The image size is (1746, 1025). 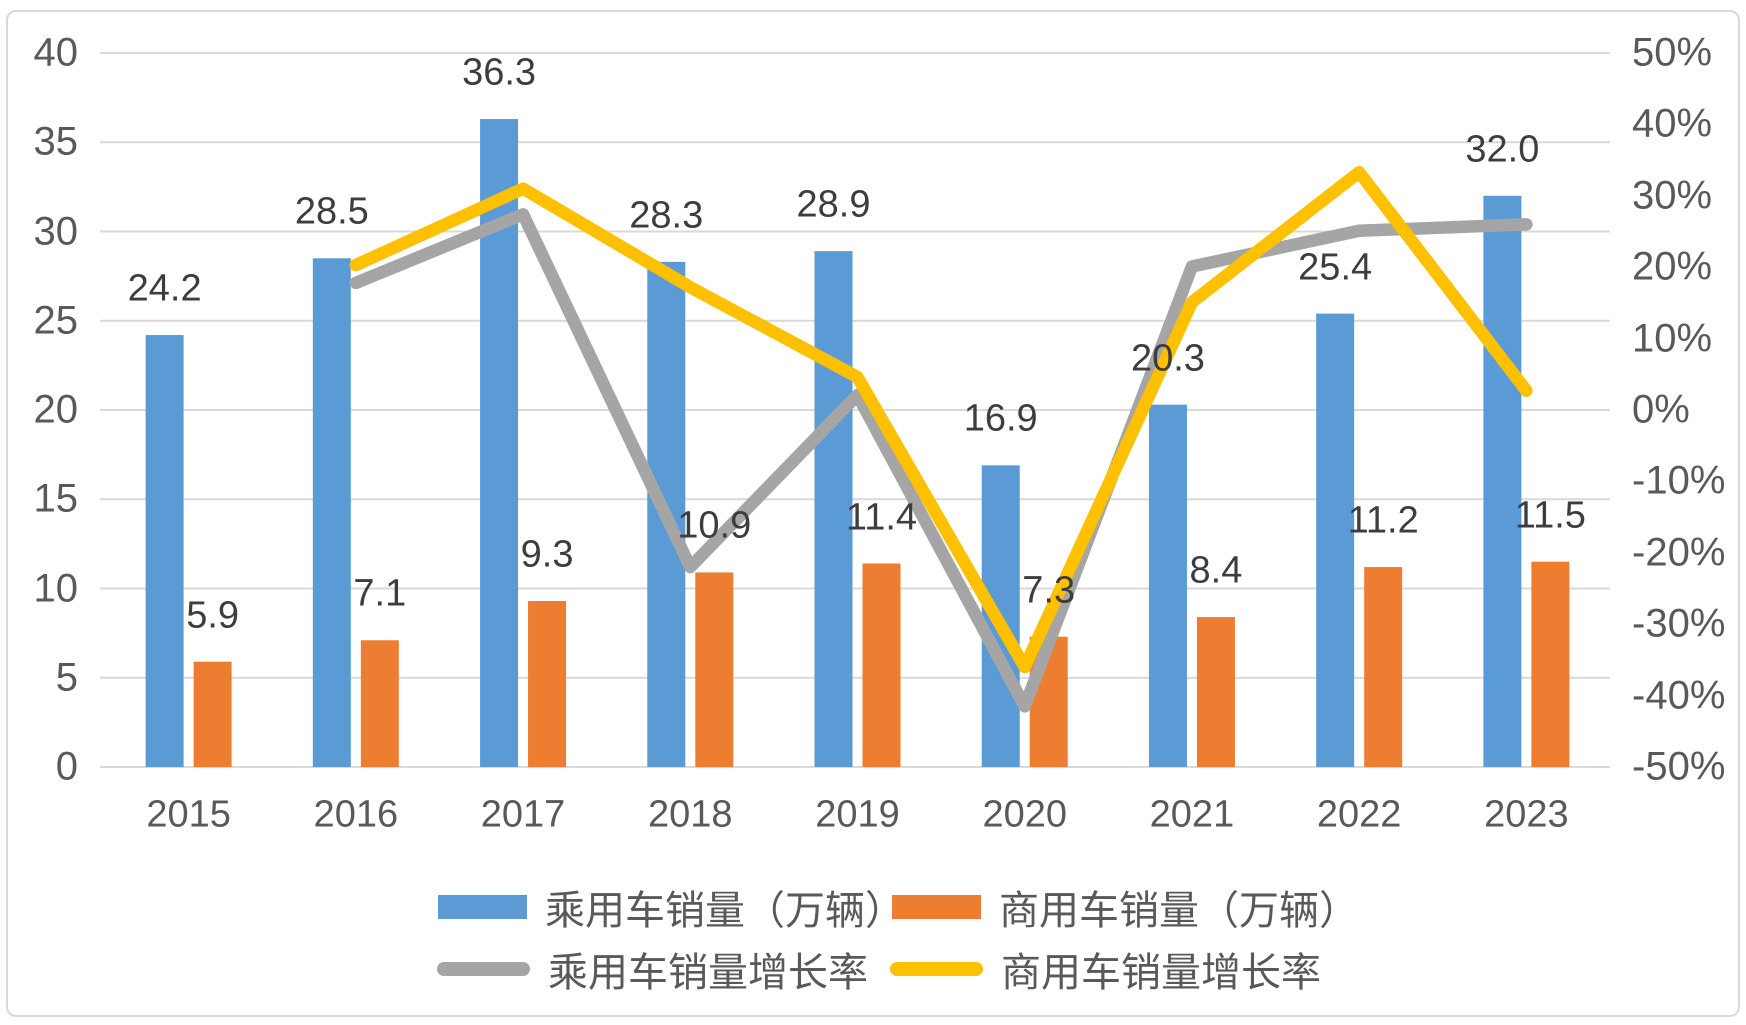 What do you see at coordinates (66, 677) in the screenshot?
I see `left-axis-tick: 5` at bounding box center [66, 677].